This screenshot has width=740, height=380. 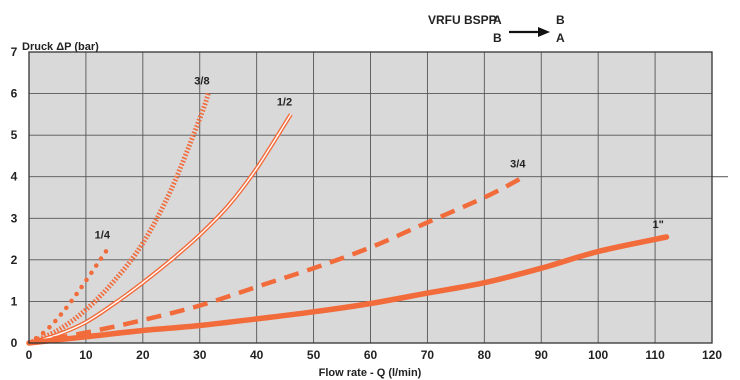 What do you see at coordinates (542, 355) in the screenshot?
I see `x-tick-9: 90` at bounding box center [542, 355].